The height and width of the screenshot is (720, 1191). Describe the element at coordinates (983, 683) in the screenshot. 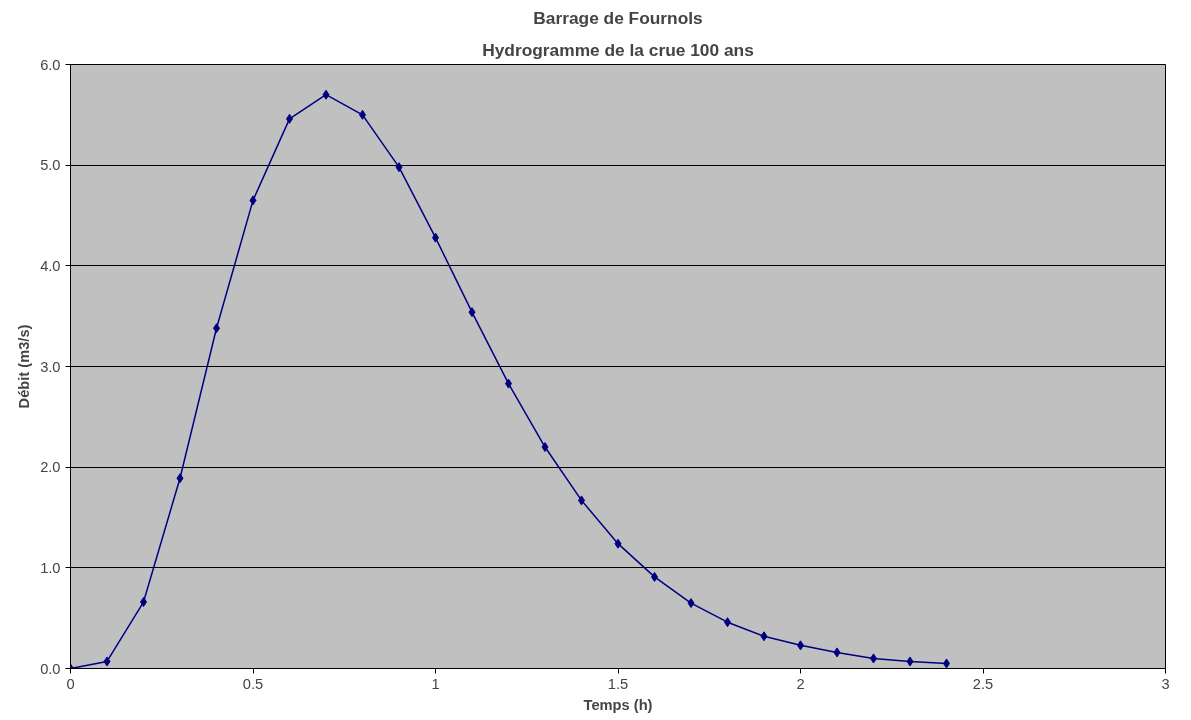

I see `x-tick-label: 2.5` at that location.